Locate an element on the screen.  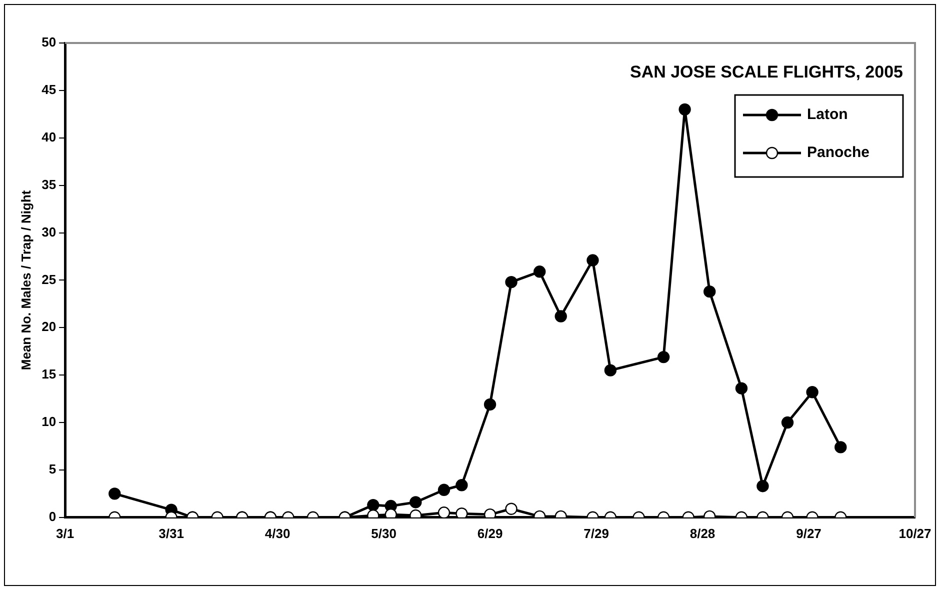
y-tick-label: 10 is located at coordinates (49, 422).